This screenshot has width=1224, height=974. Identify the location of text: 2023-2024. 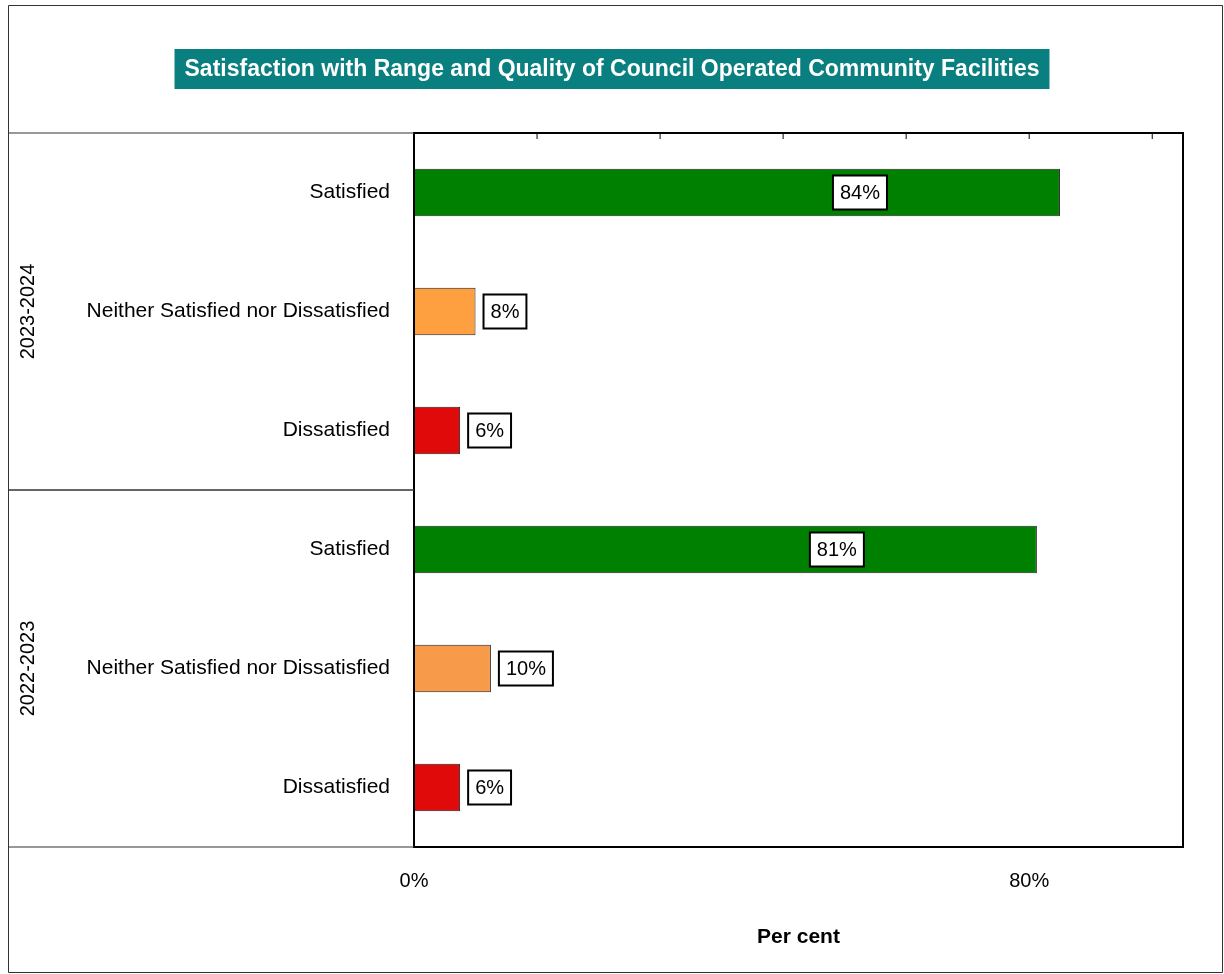
(26, 311).